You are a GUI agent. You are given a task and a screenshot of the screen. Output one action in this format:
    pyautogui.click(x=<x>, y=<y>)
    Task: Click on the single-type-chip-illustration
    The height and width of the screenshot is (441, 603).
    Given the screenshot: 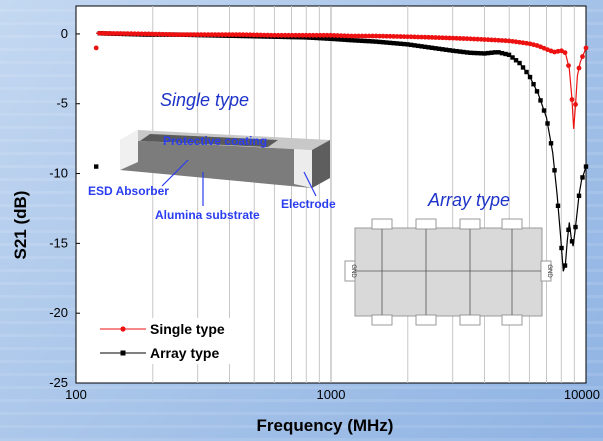 What is the action you would take?
    pyautogui.click(x=225, y=168)
    